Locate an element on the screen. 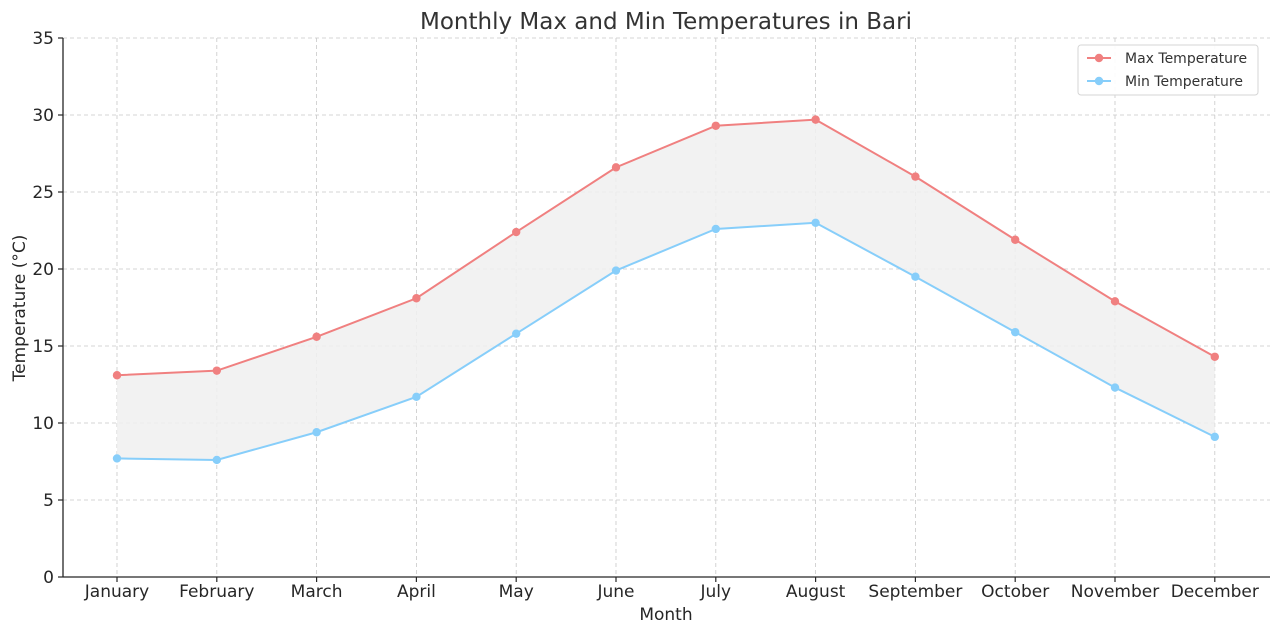  x-tick-label: April is located at coordinates (416, 592).